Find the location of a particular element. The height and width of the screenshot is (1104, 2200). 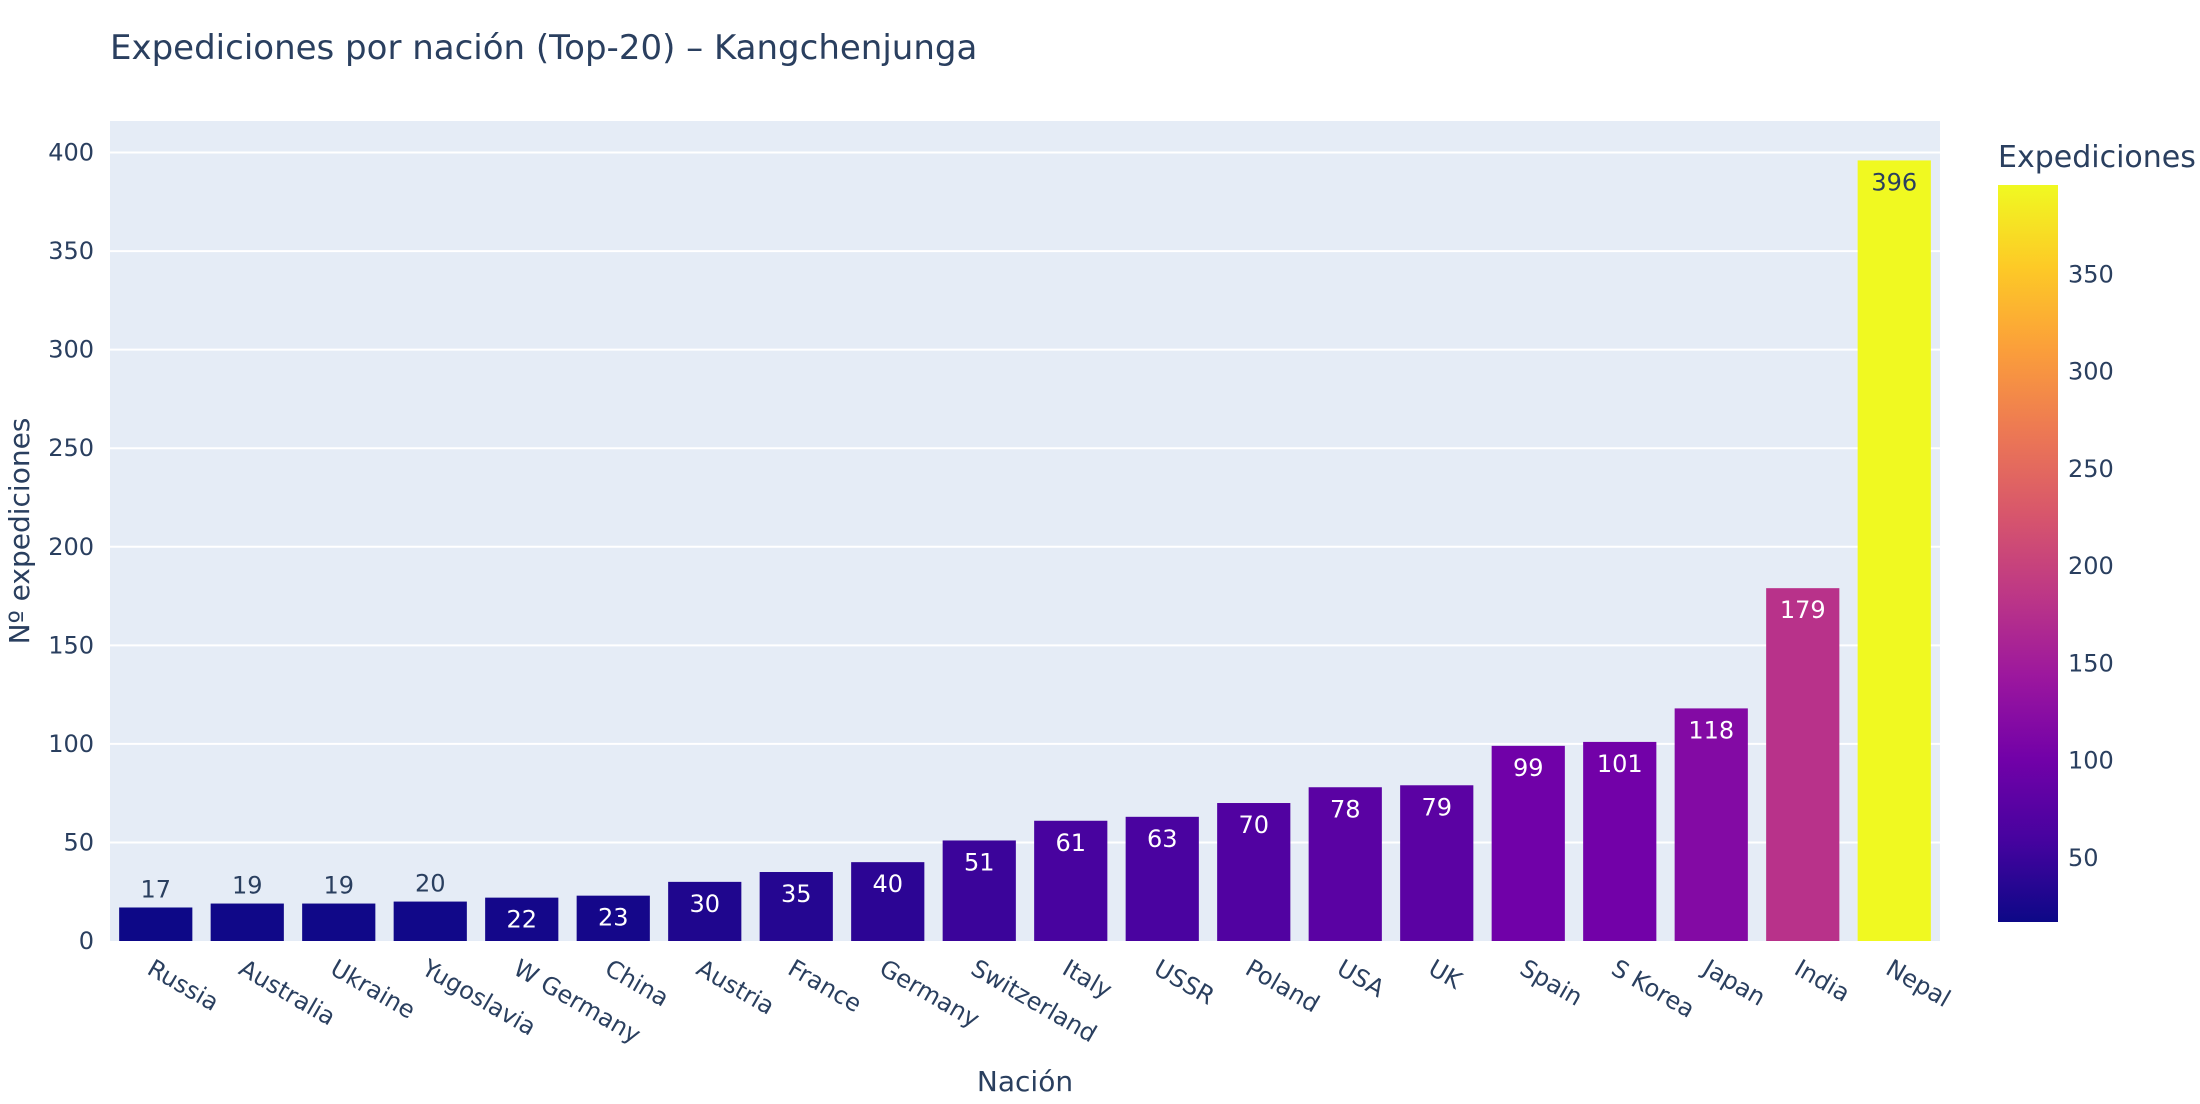

bar-value-label: 23 is located at coordinates (613, 918).